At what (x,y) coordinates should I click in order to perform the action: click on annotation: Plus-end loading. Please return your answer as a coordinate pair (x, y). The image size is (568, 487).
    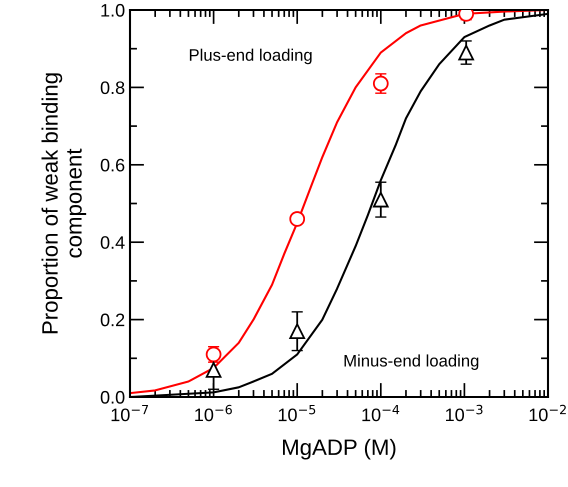
    Looking at the image, I should click on (251, 56).